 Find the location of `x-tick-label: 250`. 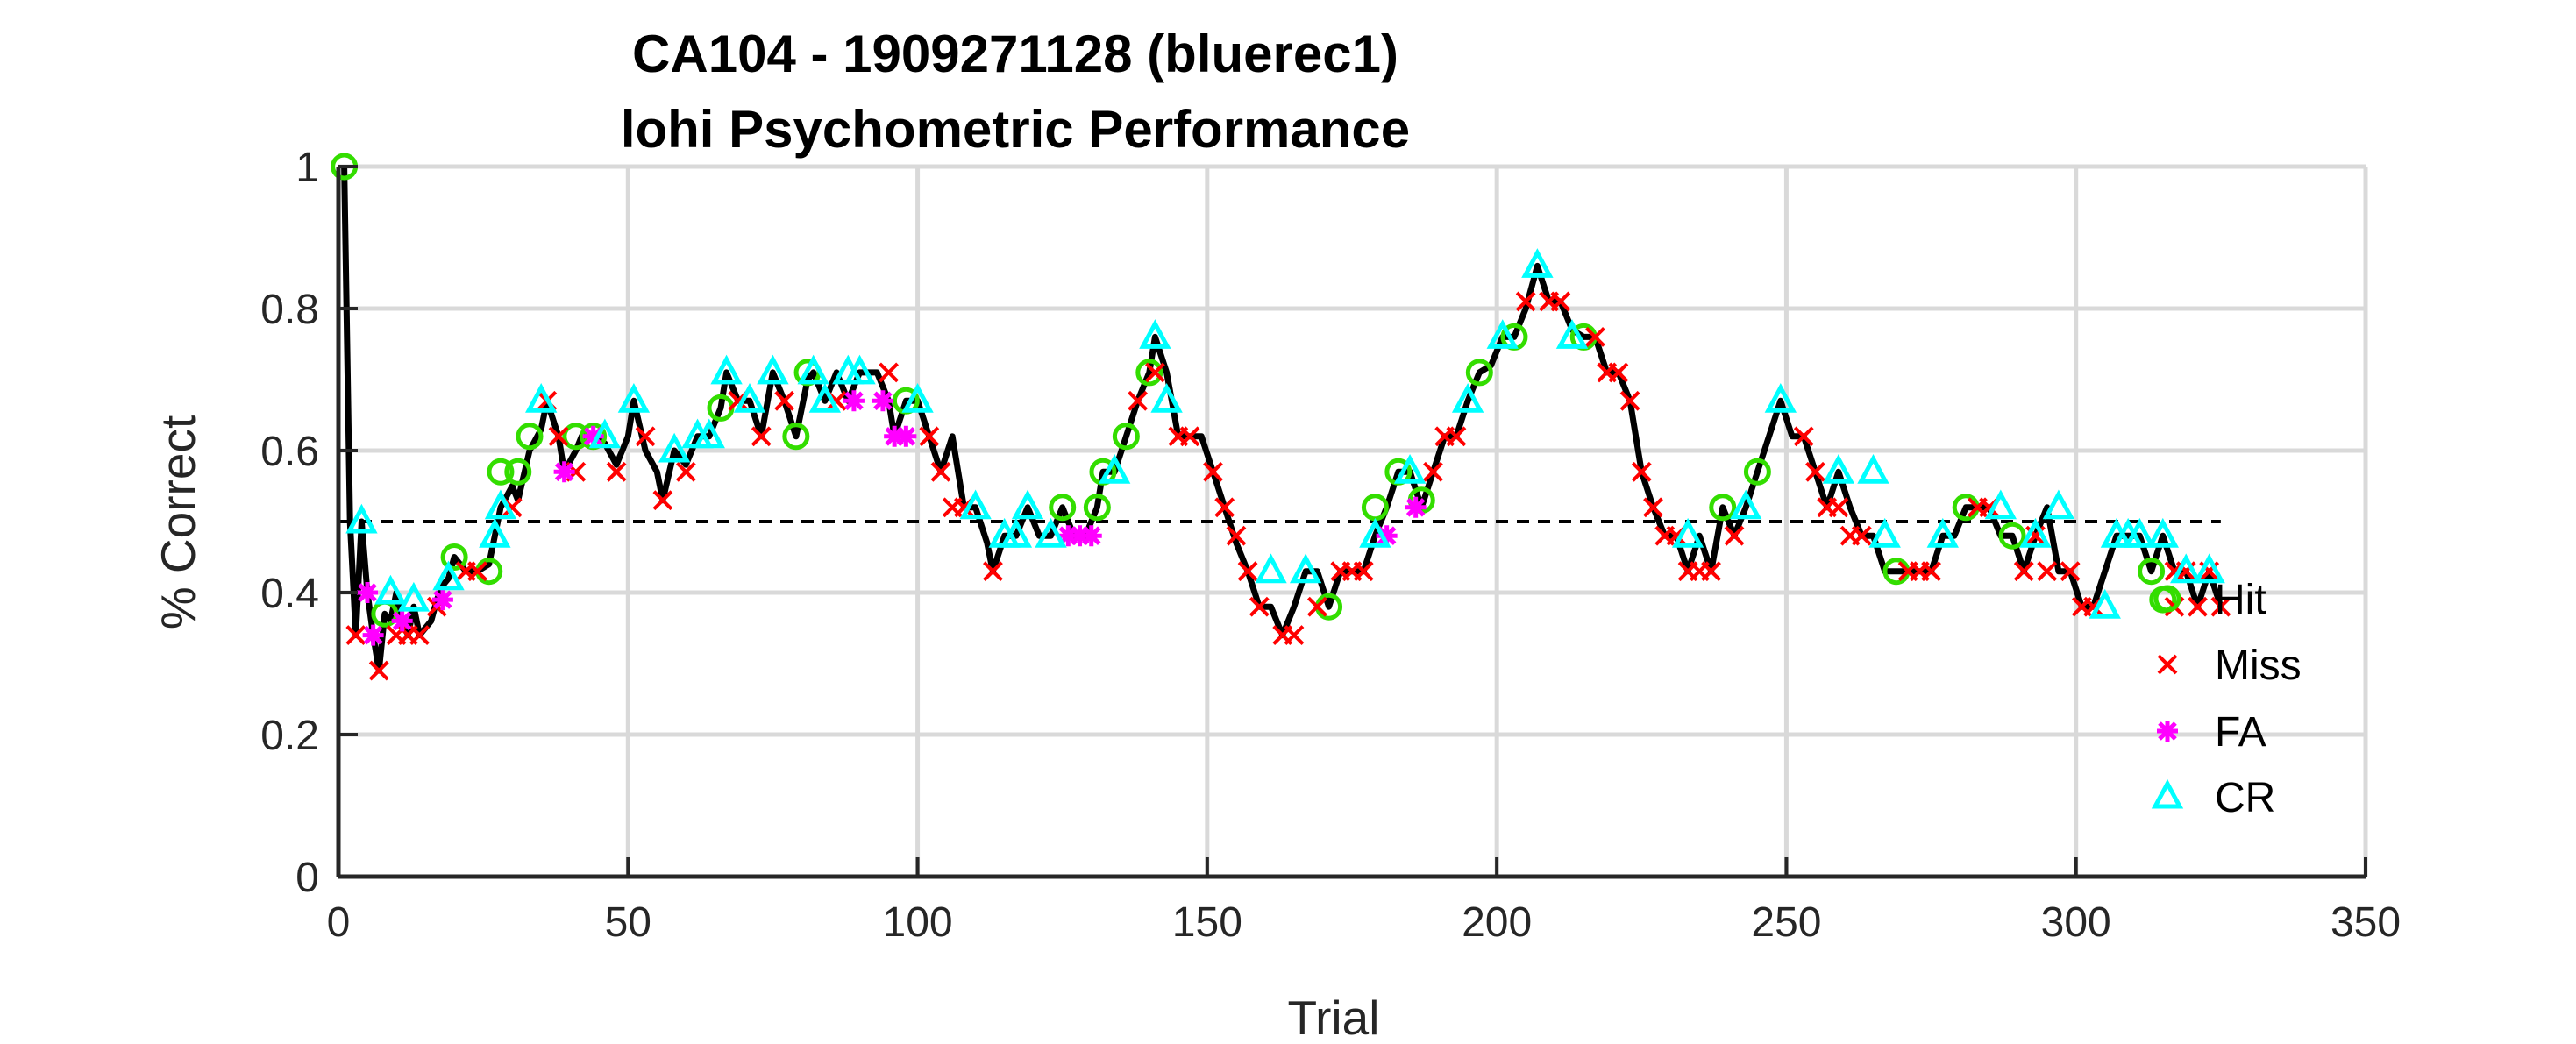

x-tick-label: 250 is located at coordinates (1786, 922).